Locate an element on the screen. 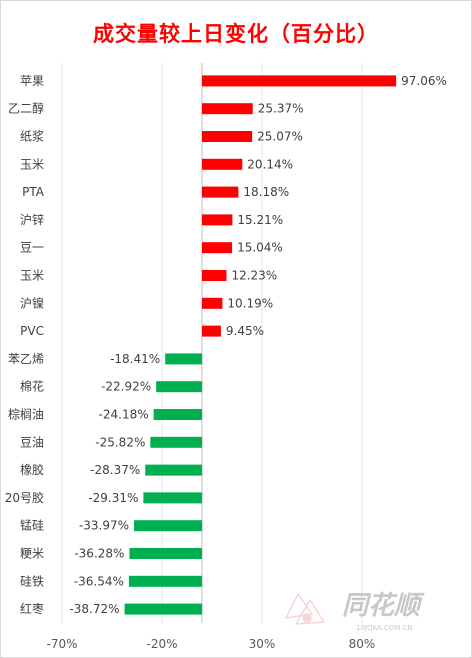 Image resolution: width=472 pixels, height=658 pixels. data-label: -29.31% is located at coordinates (113, 498).